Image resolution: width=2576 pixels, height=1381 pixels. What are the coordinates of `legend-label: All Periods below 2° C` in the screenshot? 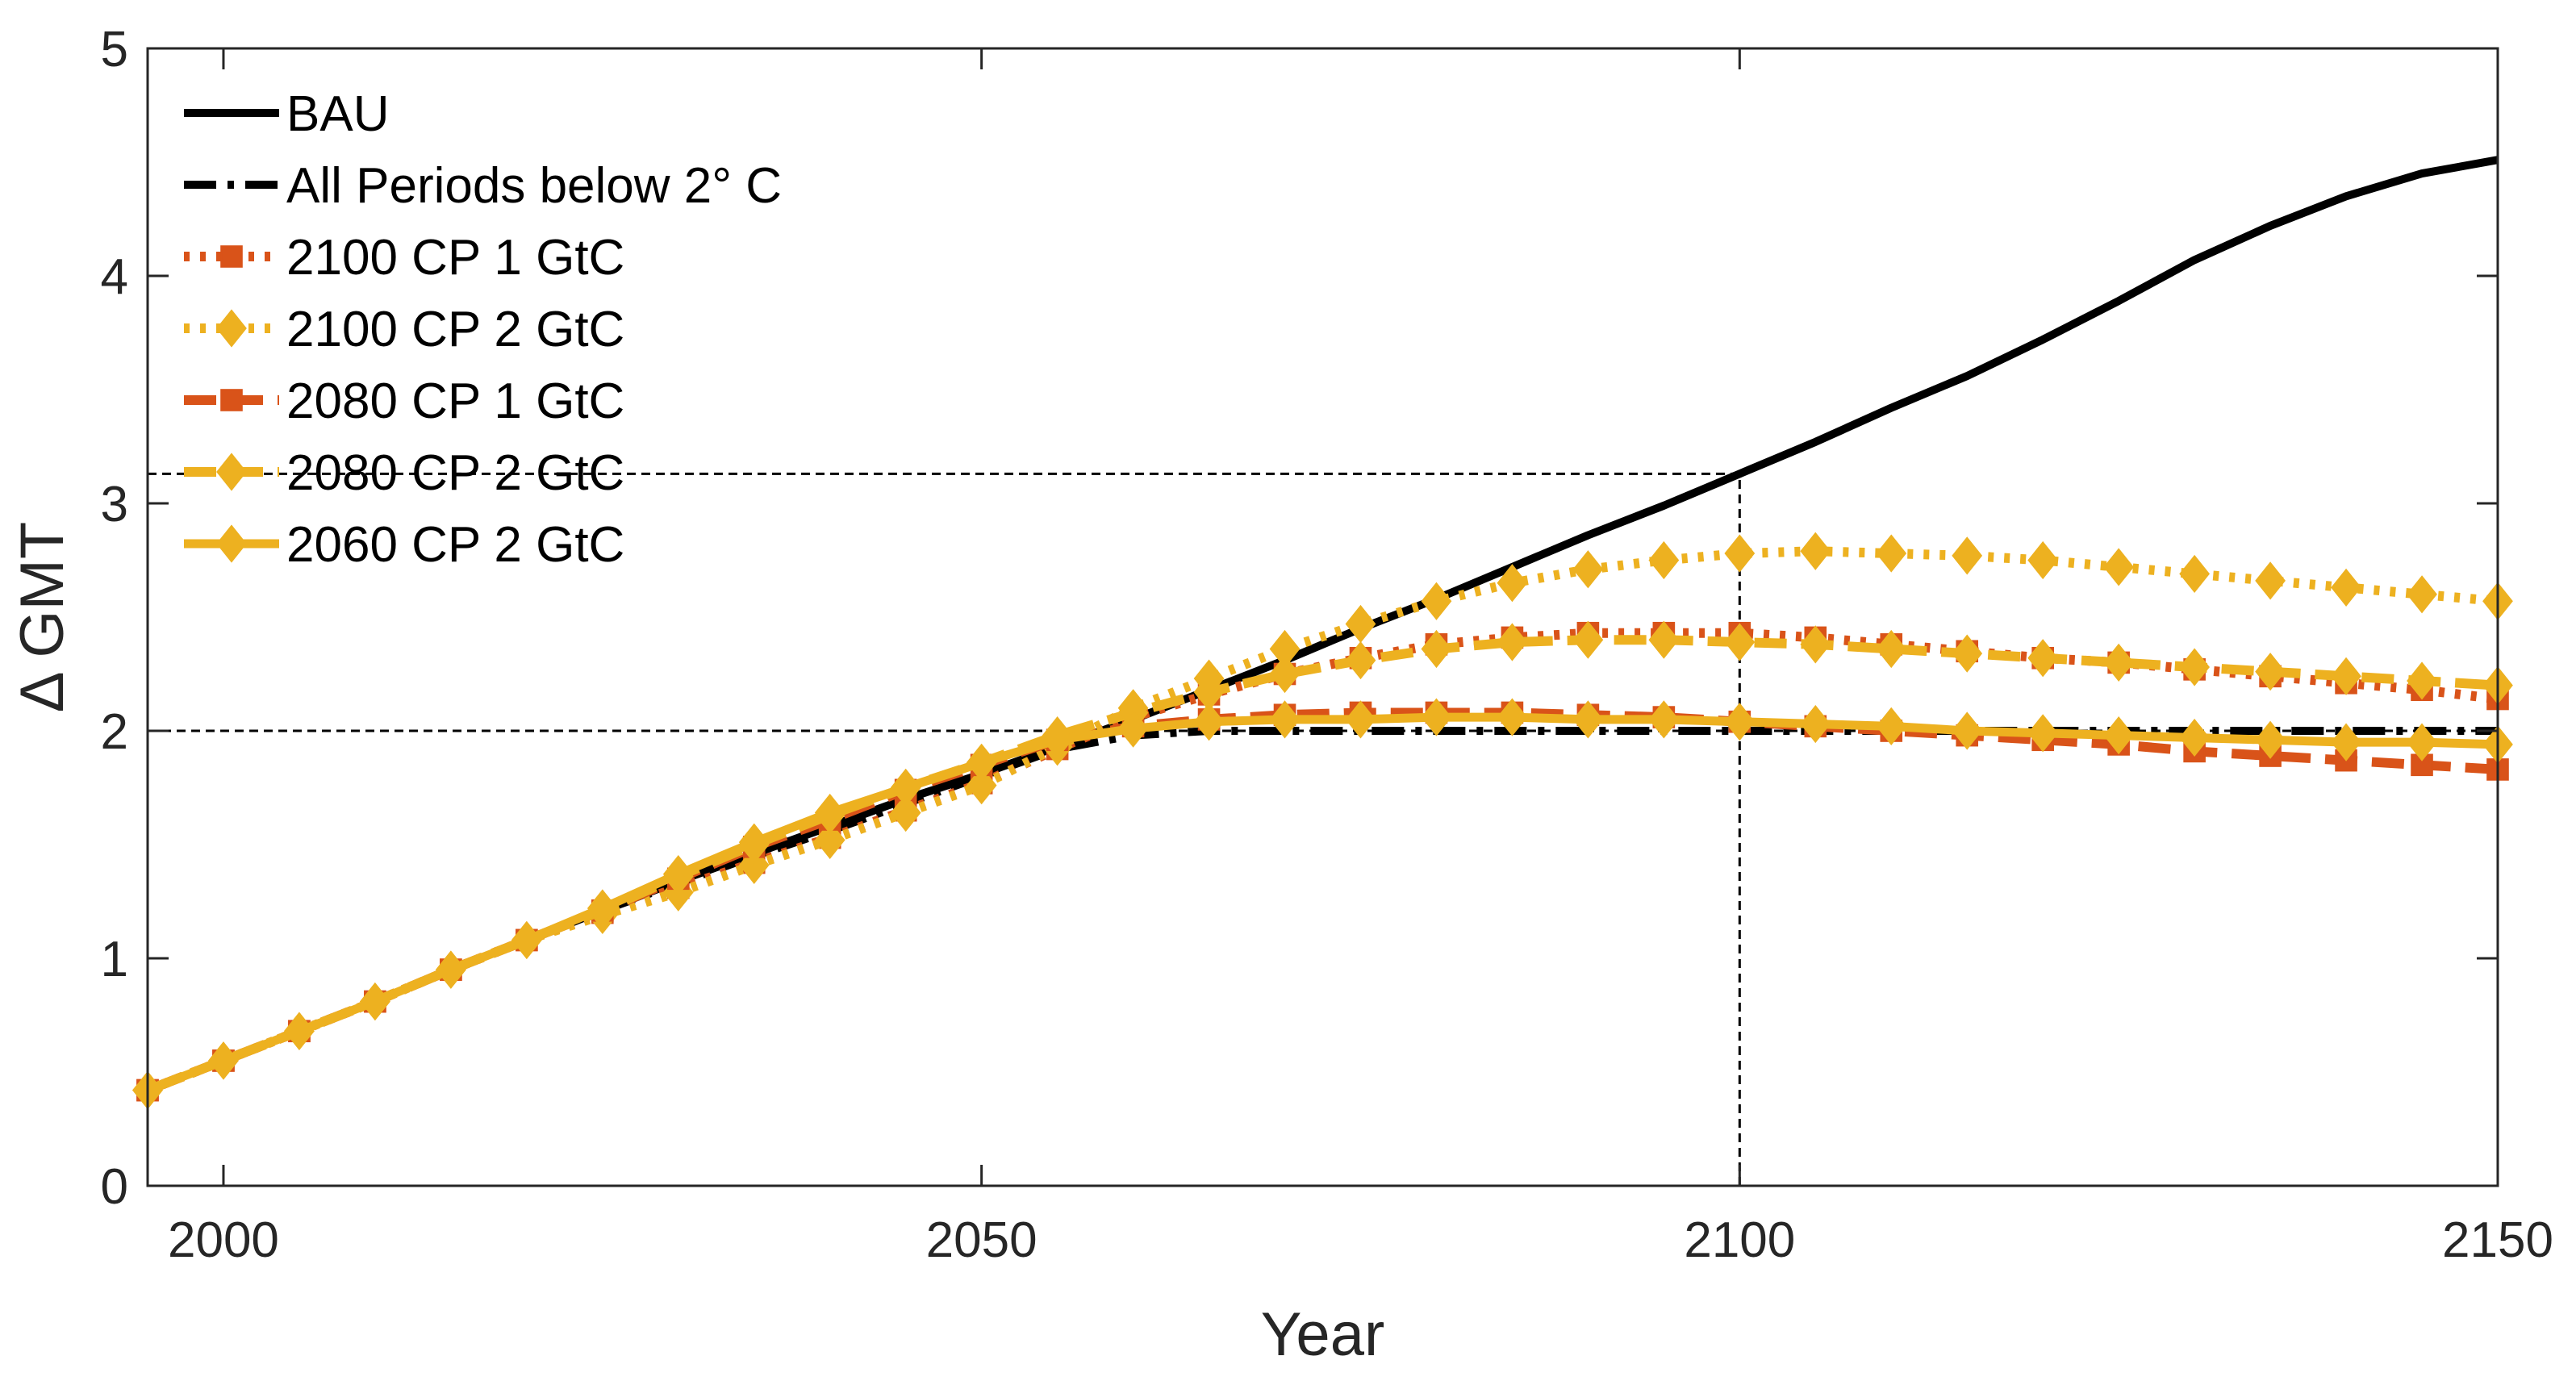 It's located at (534, 186).